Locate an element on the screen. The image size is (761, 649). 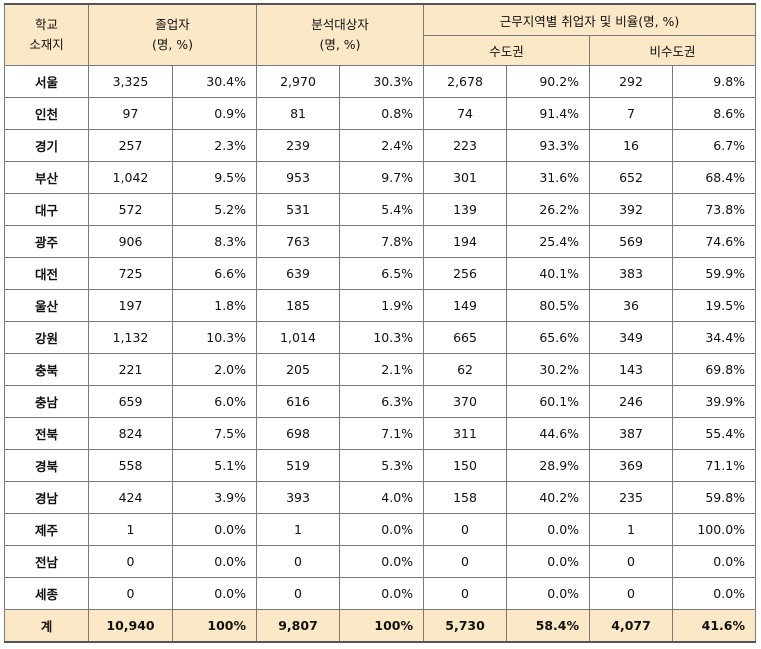
capital-pct-cell: 30.2% is located at coordinates (548, 369).